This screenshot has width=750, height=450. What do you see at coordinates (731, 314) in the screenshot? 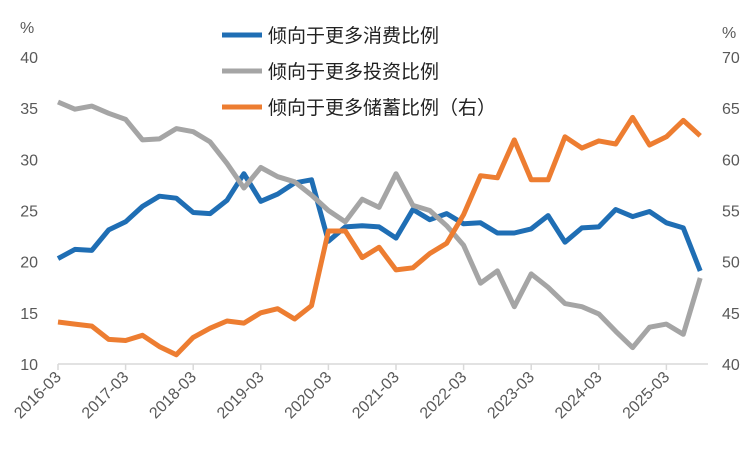
I see `right-y-tick-label: 45` at bounding box center [731, 314].